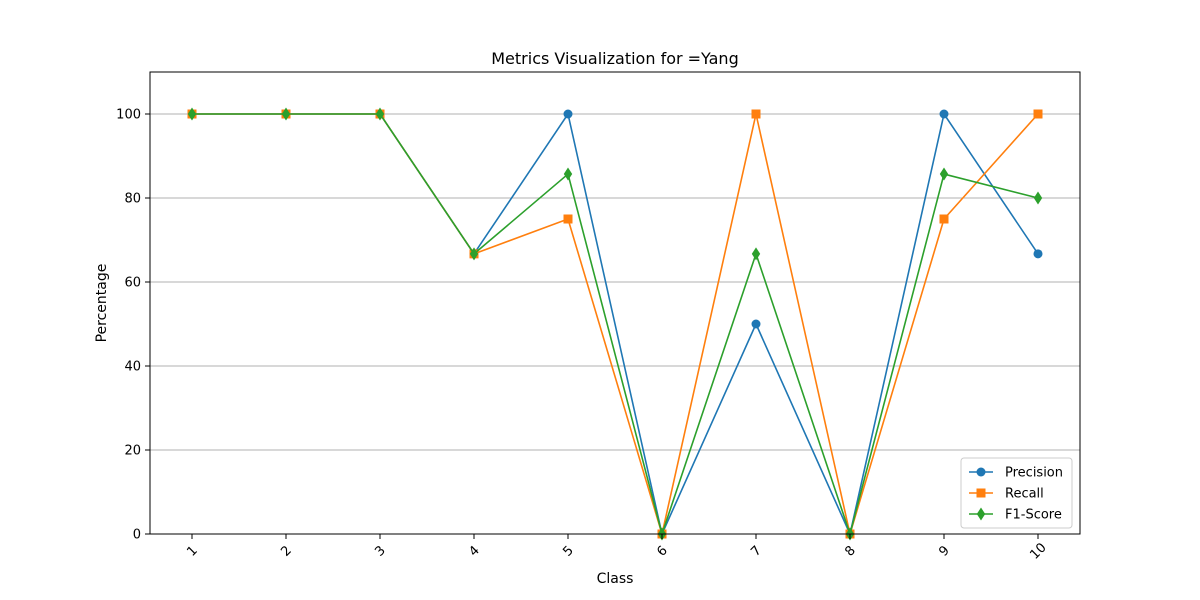 This screenshot has width=1200, height=600. What do you see at coordinates (137, 535) in the screenshot?
I see `y-tick-label: 0` at bounding box center [137, 535].